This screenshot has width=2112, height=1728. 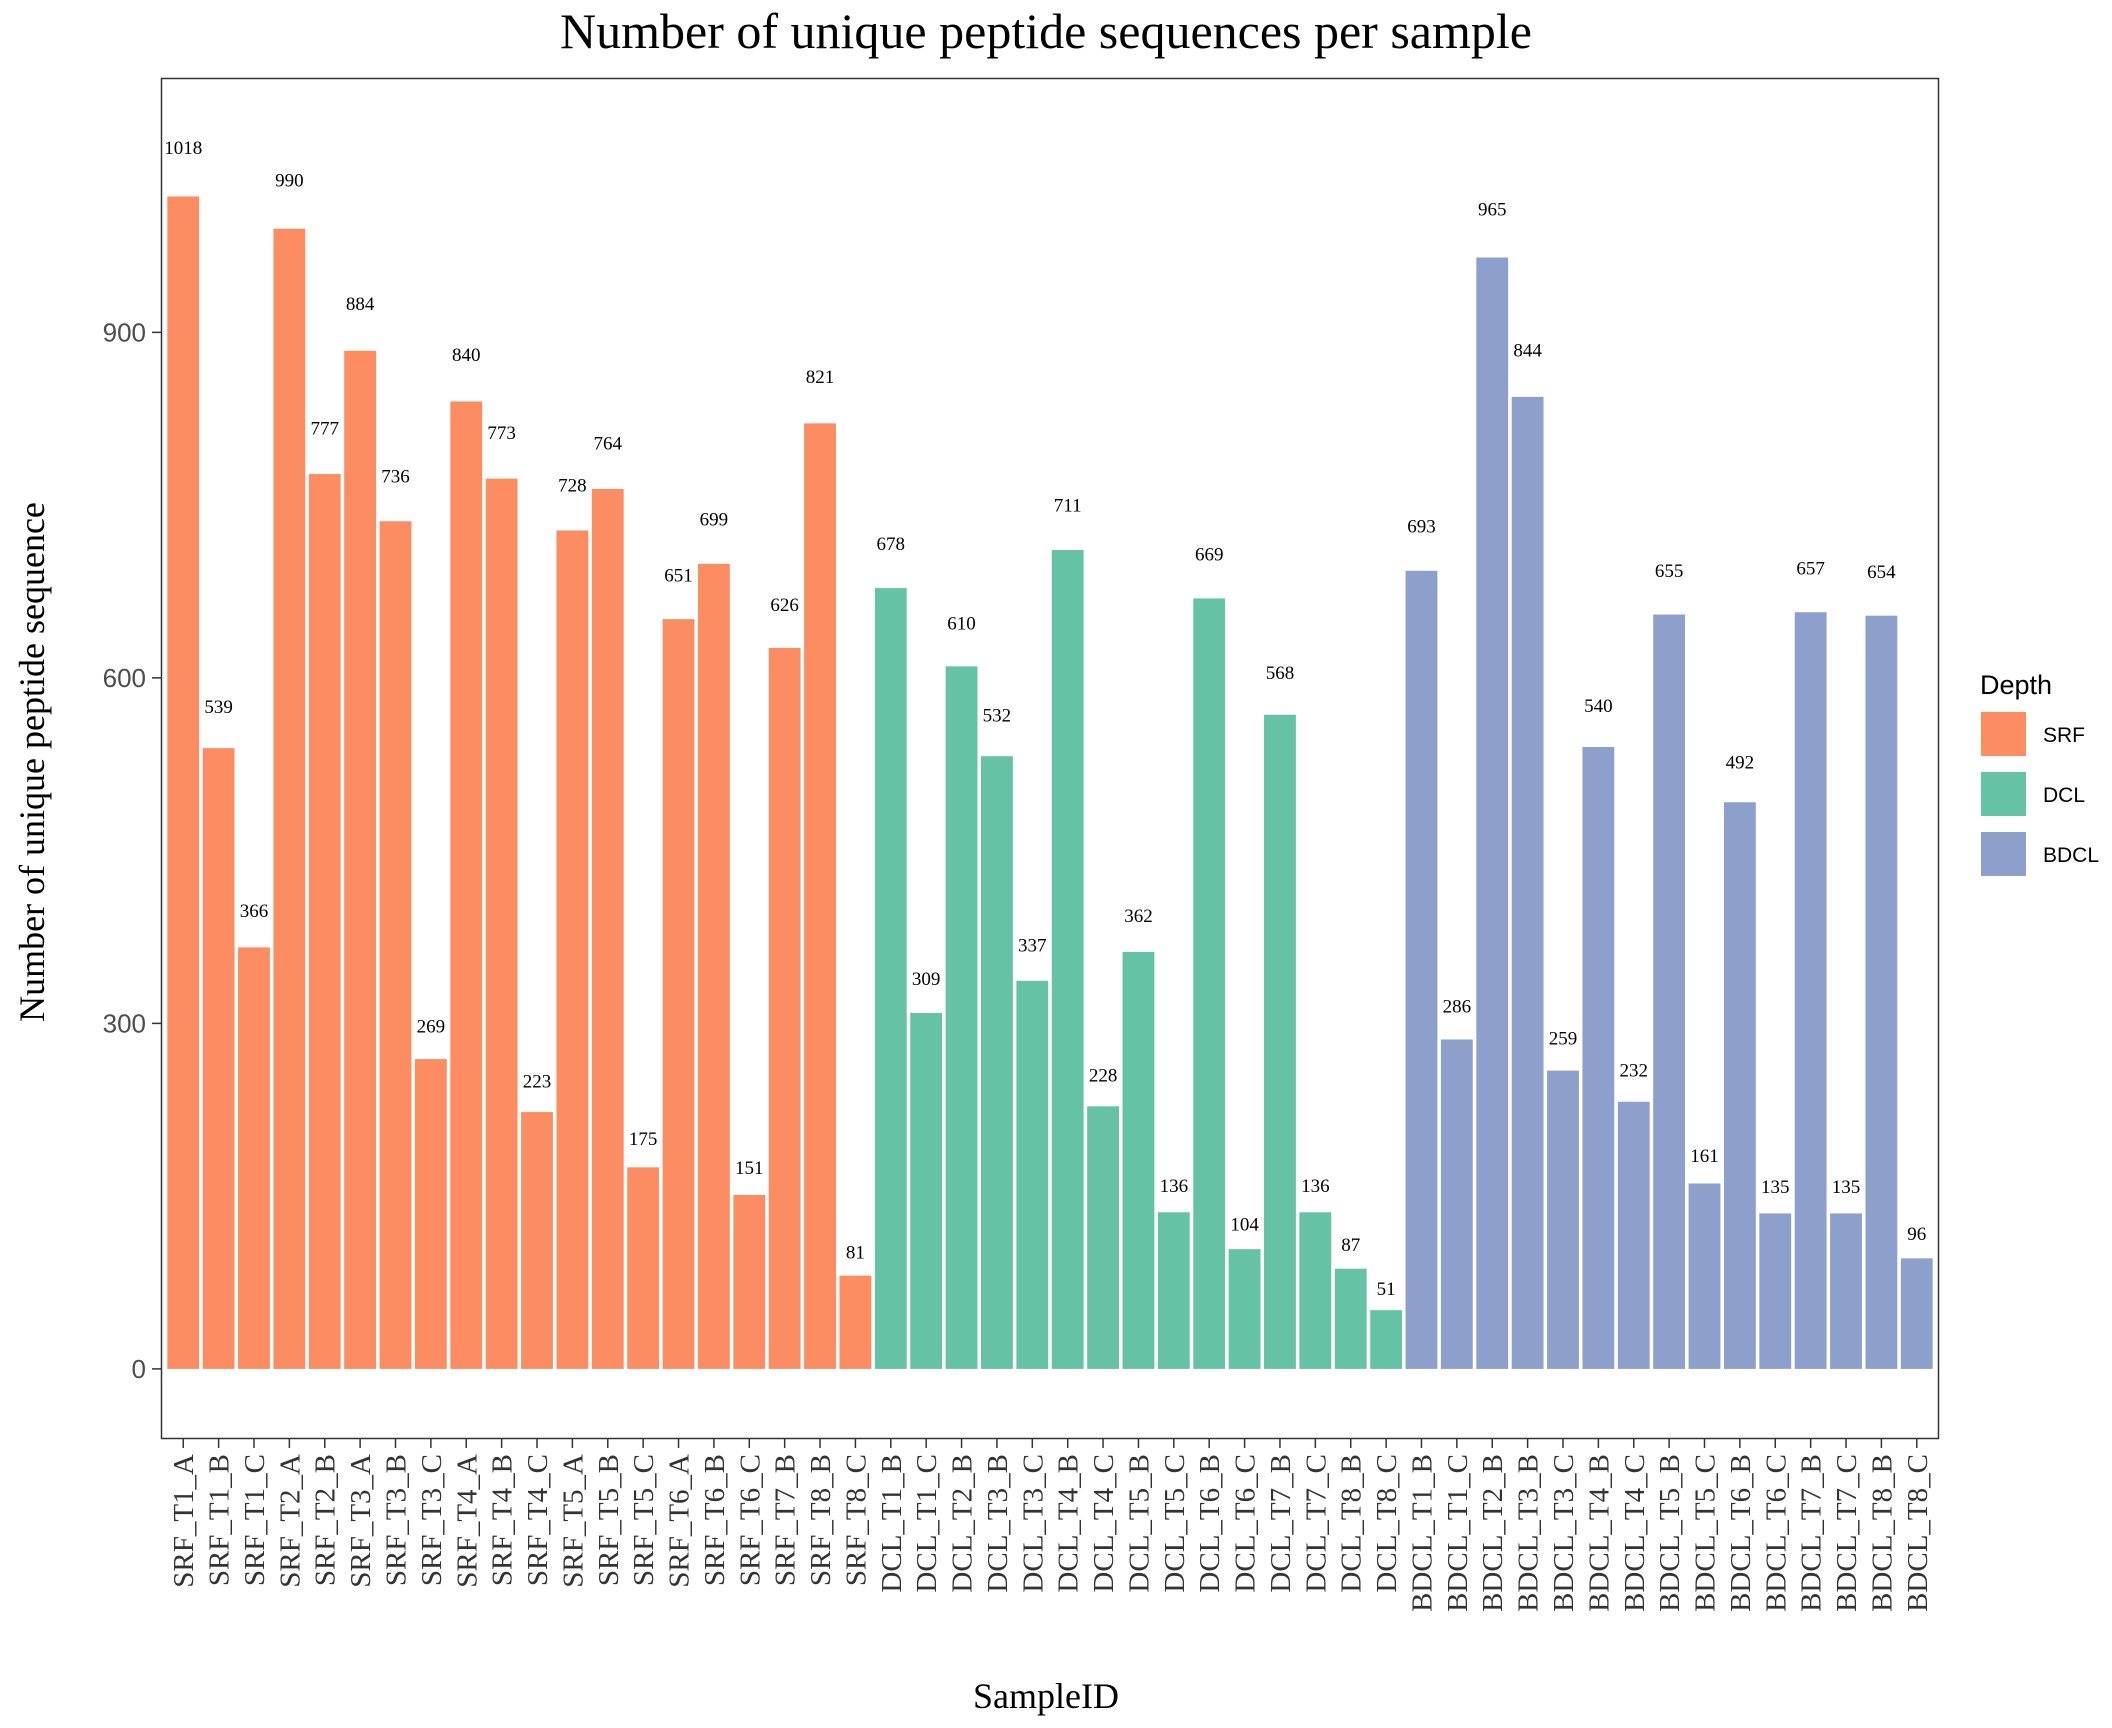 What do you see at coordinates (998, 1523) in the screenshot?
I see `x-tick-label: DCL_T3_B` at bounding box center [998, 1523].